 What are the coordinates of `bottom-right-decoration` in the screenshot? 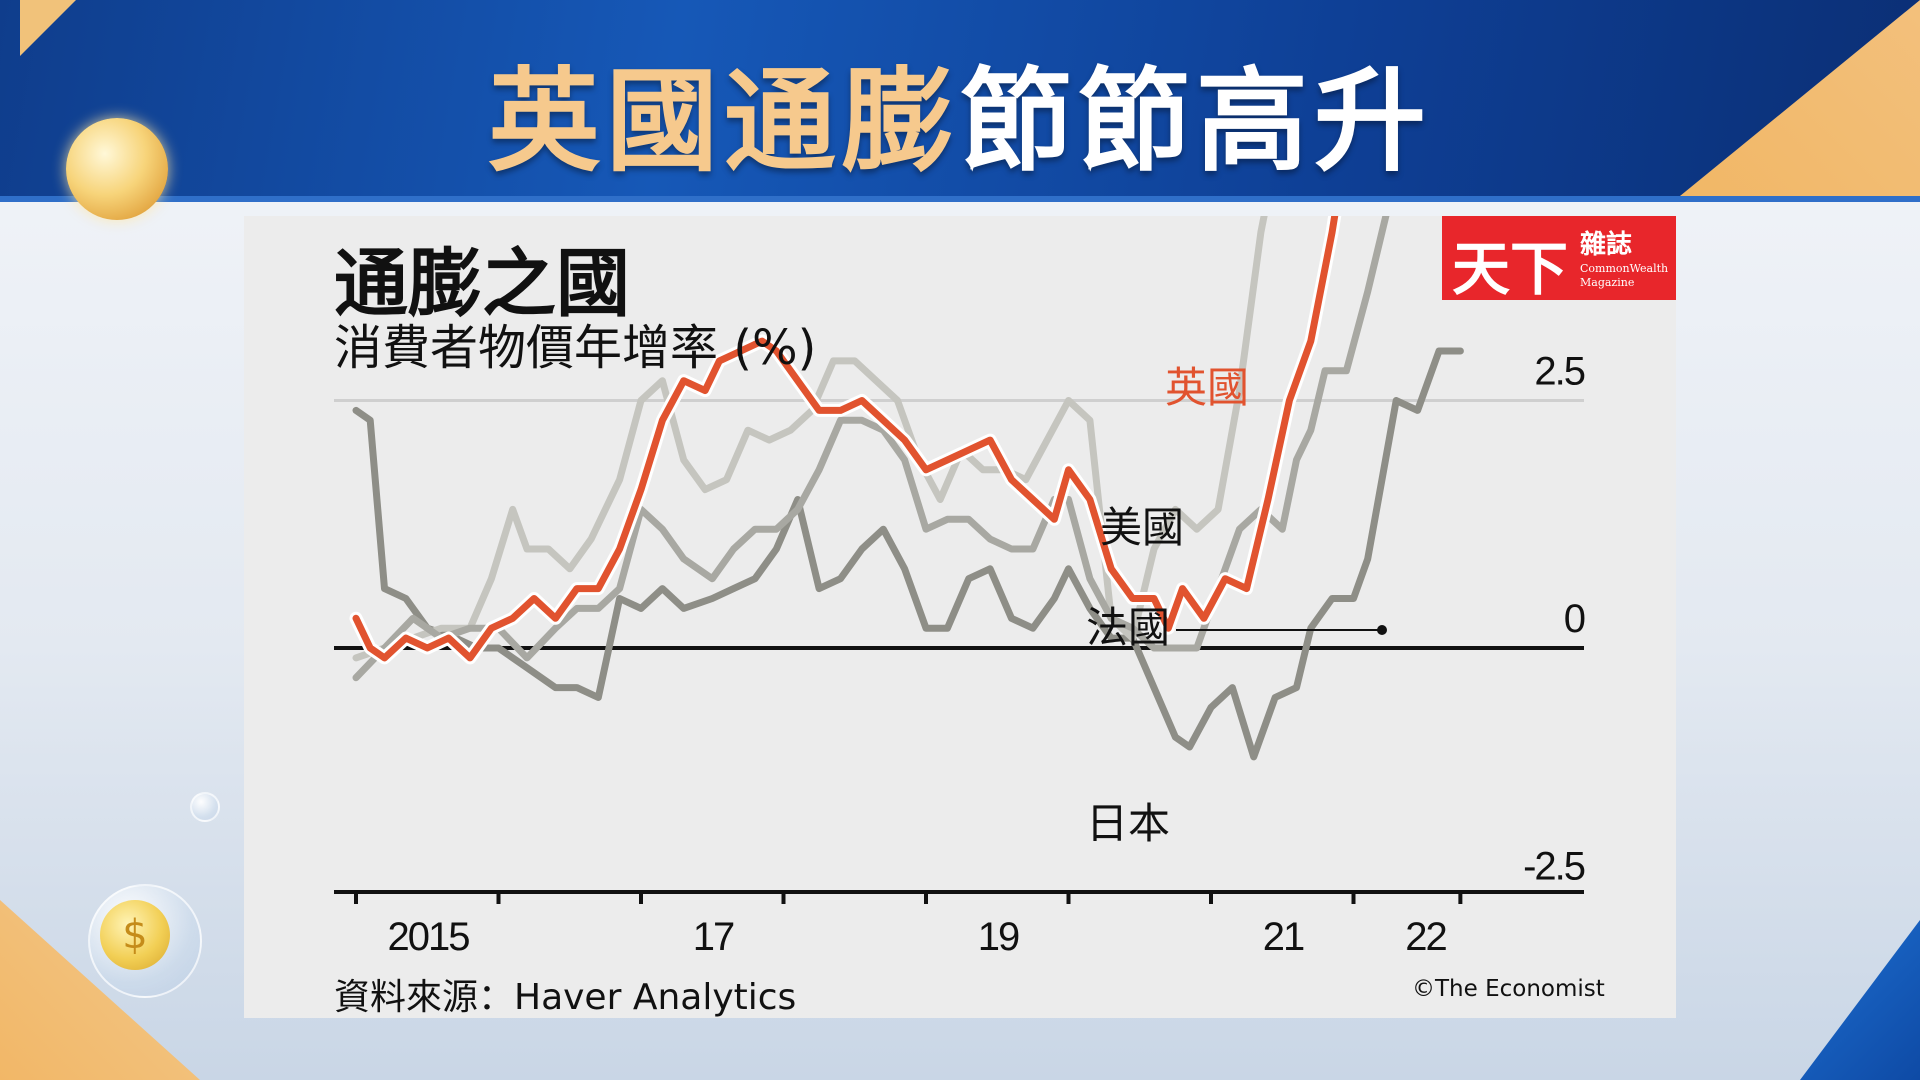 It's located at (1860, 1000).